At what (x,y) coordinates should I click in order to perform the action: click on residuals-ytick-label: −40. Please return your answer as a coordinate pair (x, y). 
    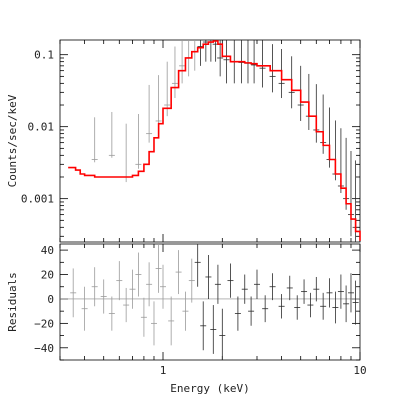
    Looking at the image, I should click on (44, 348).